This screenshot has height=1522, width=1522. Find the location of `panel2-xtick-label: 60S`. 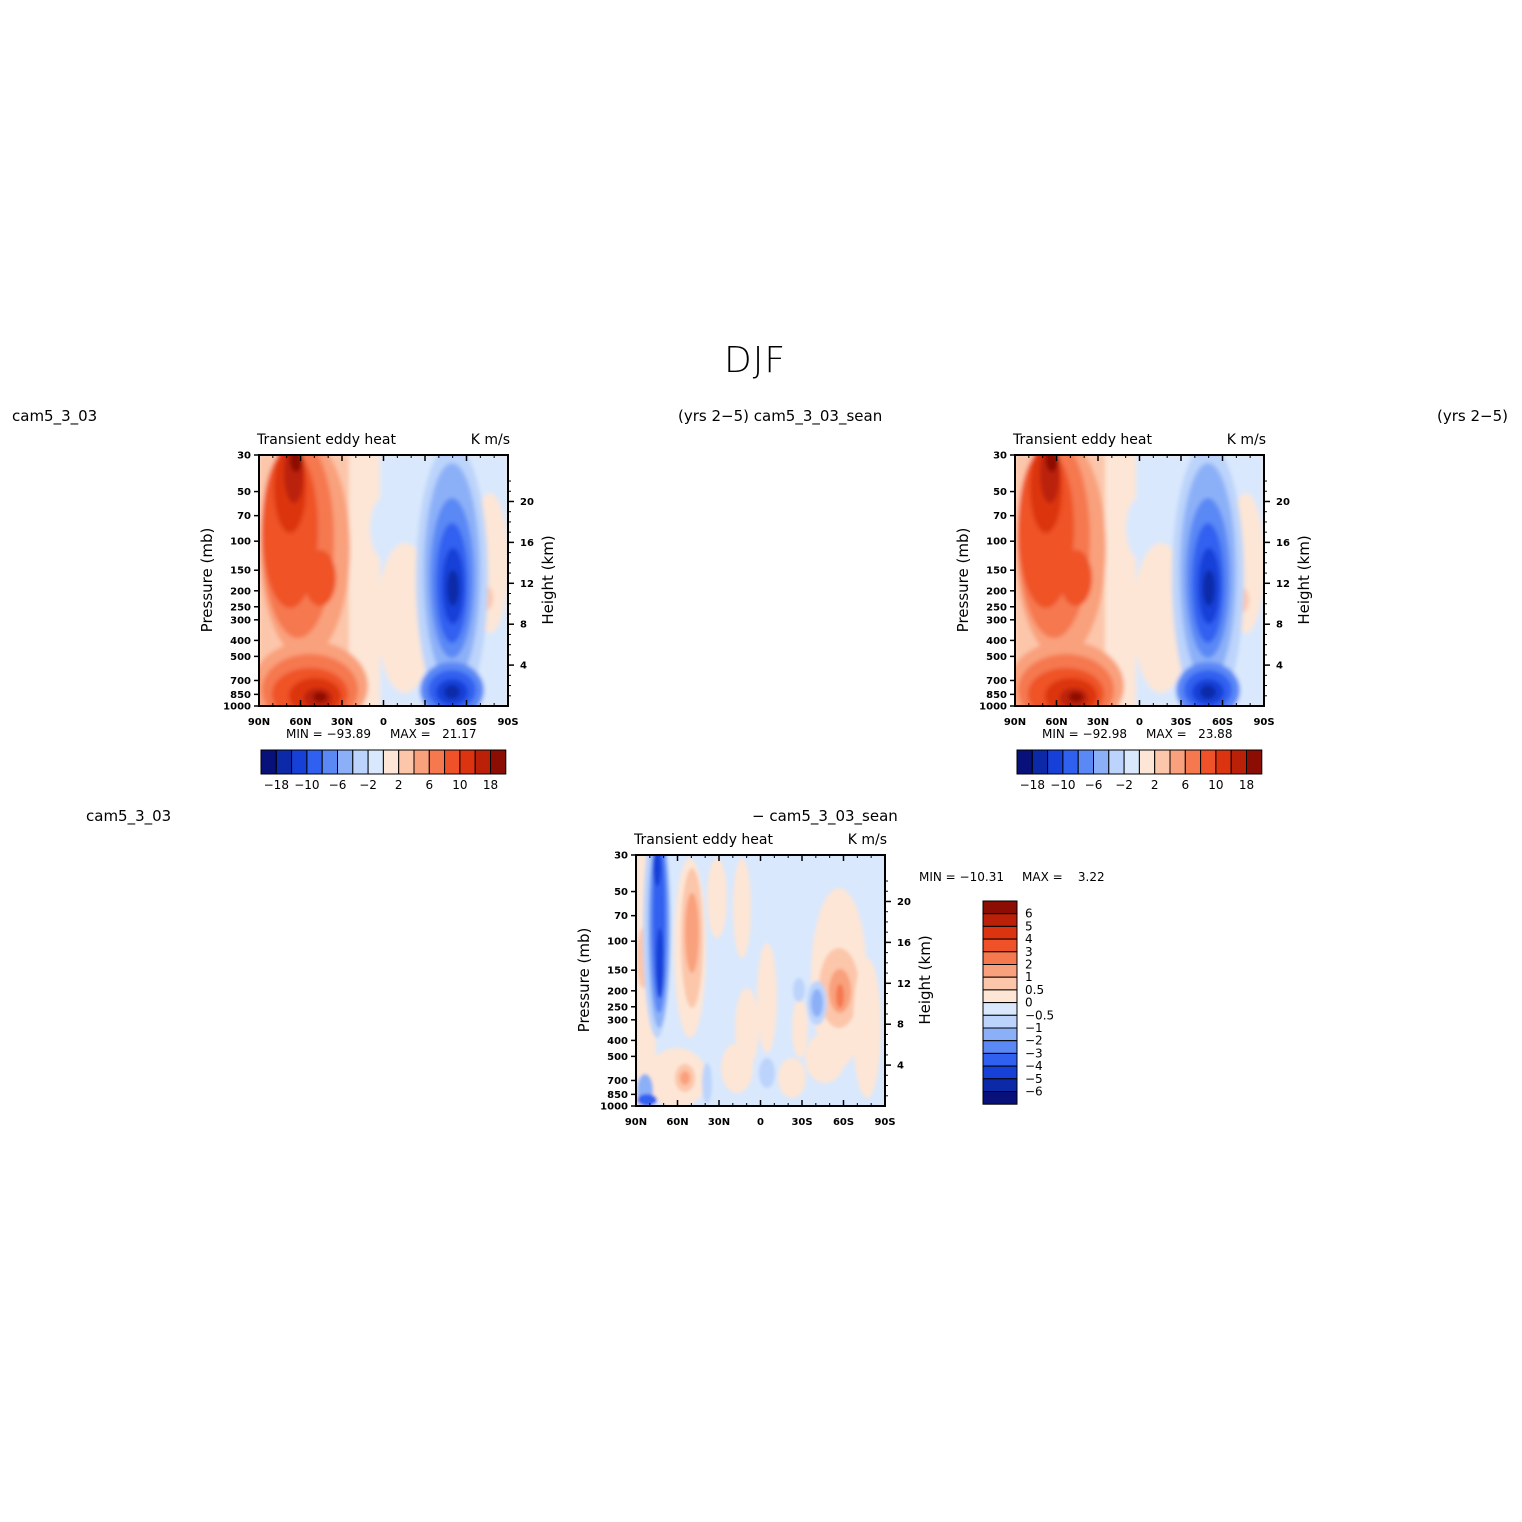

panel2-xtick-label: 60S is located at coordinates (1222, 722).